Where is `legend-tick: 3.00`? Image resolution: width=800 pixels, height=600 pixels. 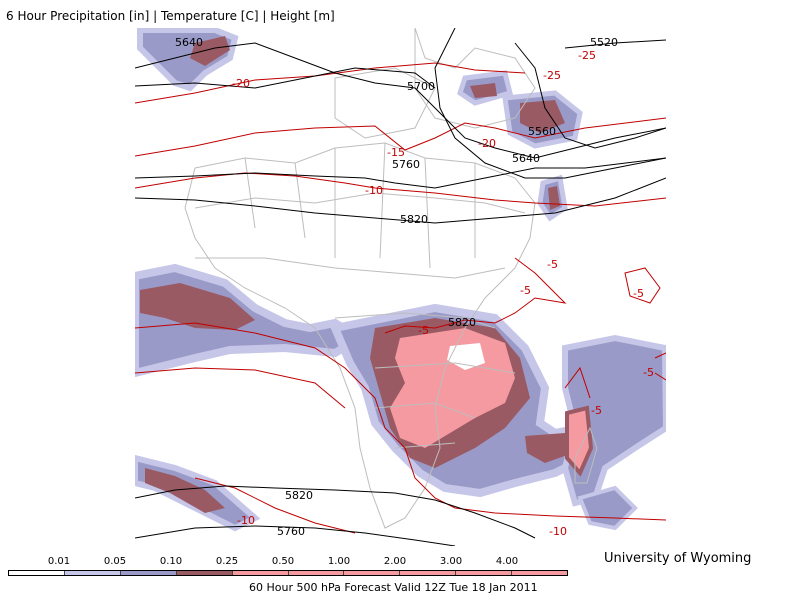
legend-tick: 3.00 is located at coordinates (451, 561).